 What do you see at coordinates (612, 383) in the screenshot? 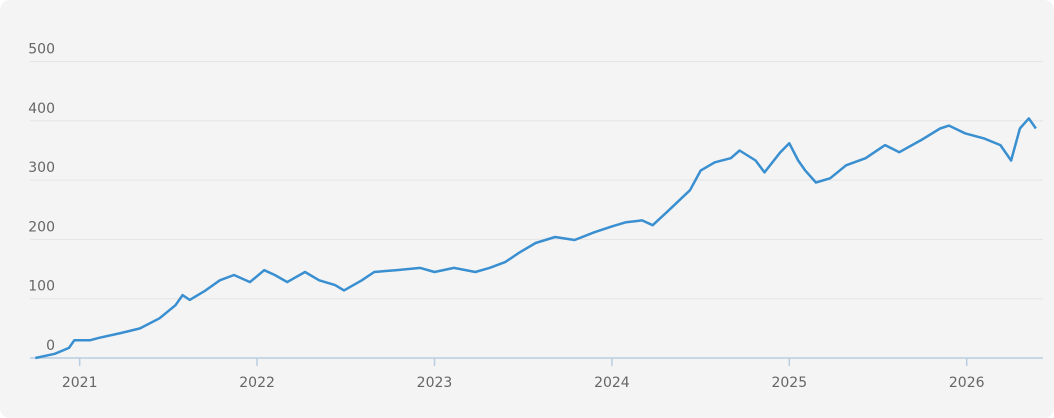
I see `x-tick-label: 2024` at bounding box center [612, 383].